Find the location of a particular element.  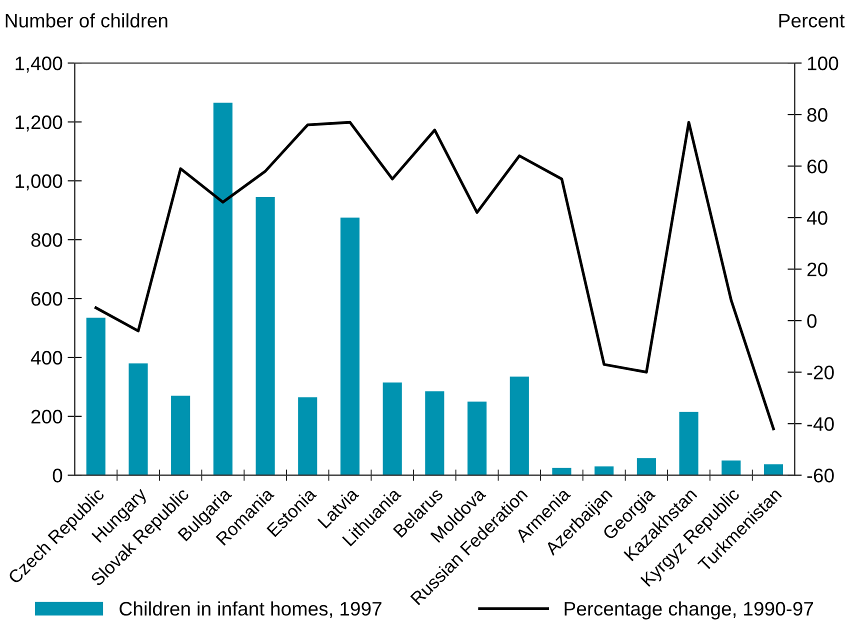

y-axis-title: Number of children is located at coordinates (87, 20).